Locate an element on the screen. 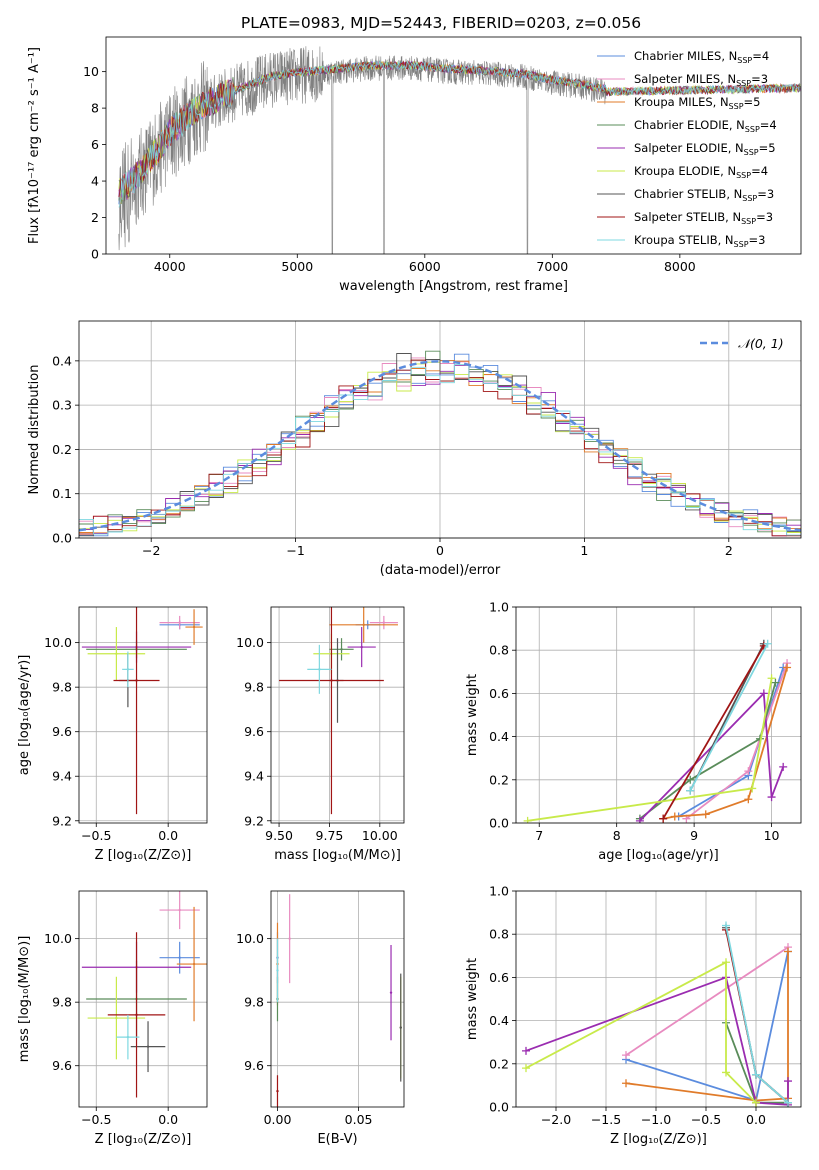 This screenshot has width=819, height=1170. legend-label: Salpeter ELODIE, NSSP=5 is located at coordinates (705, 149).